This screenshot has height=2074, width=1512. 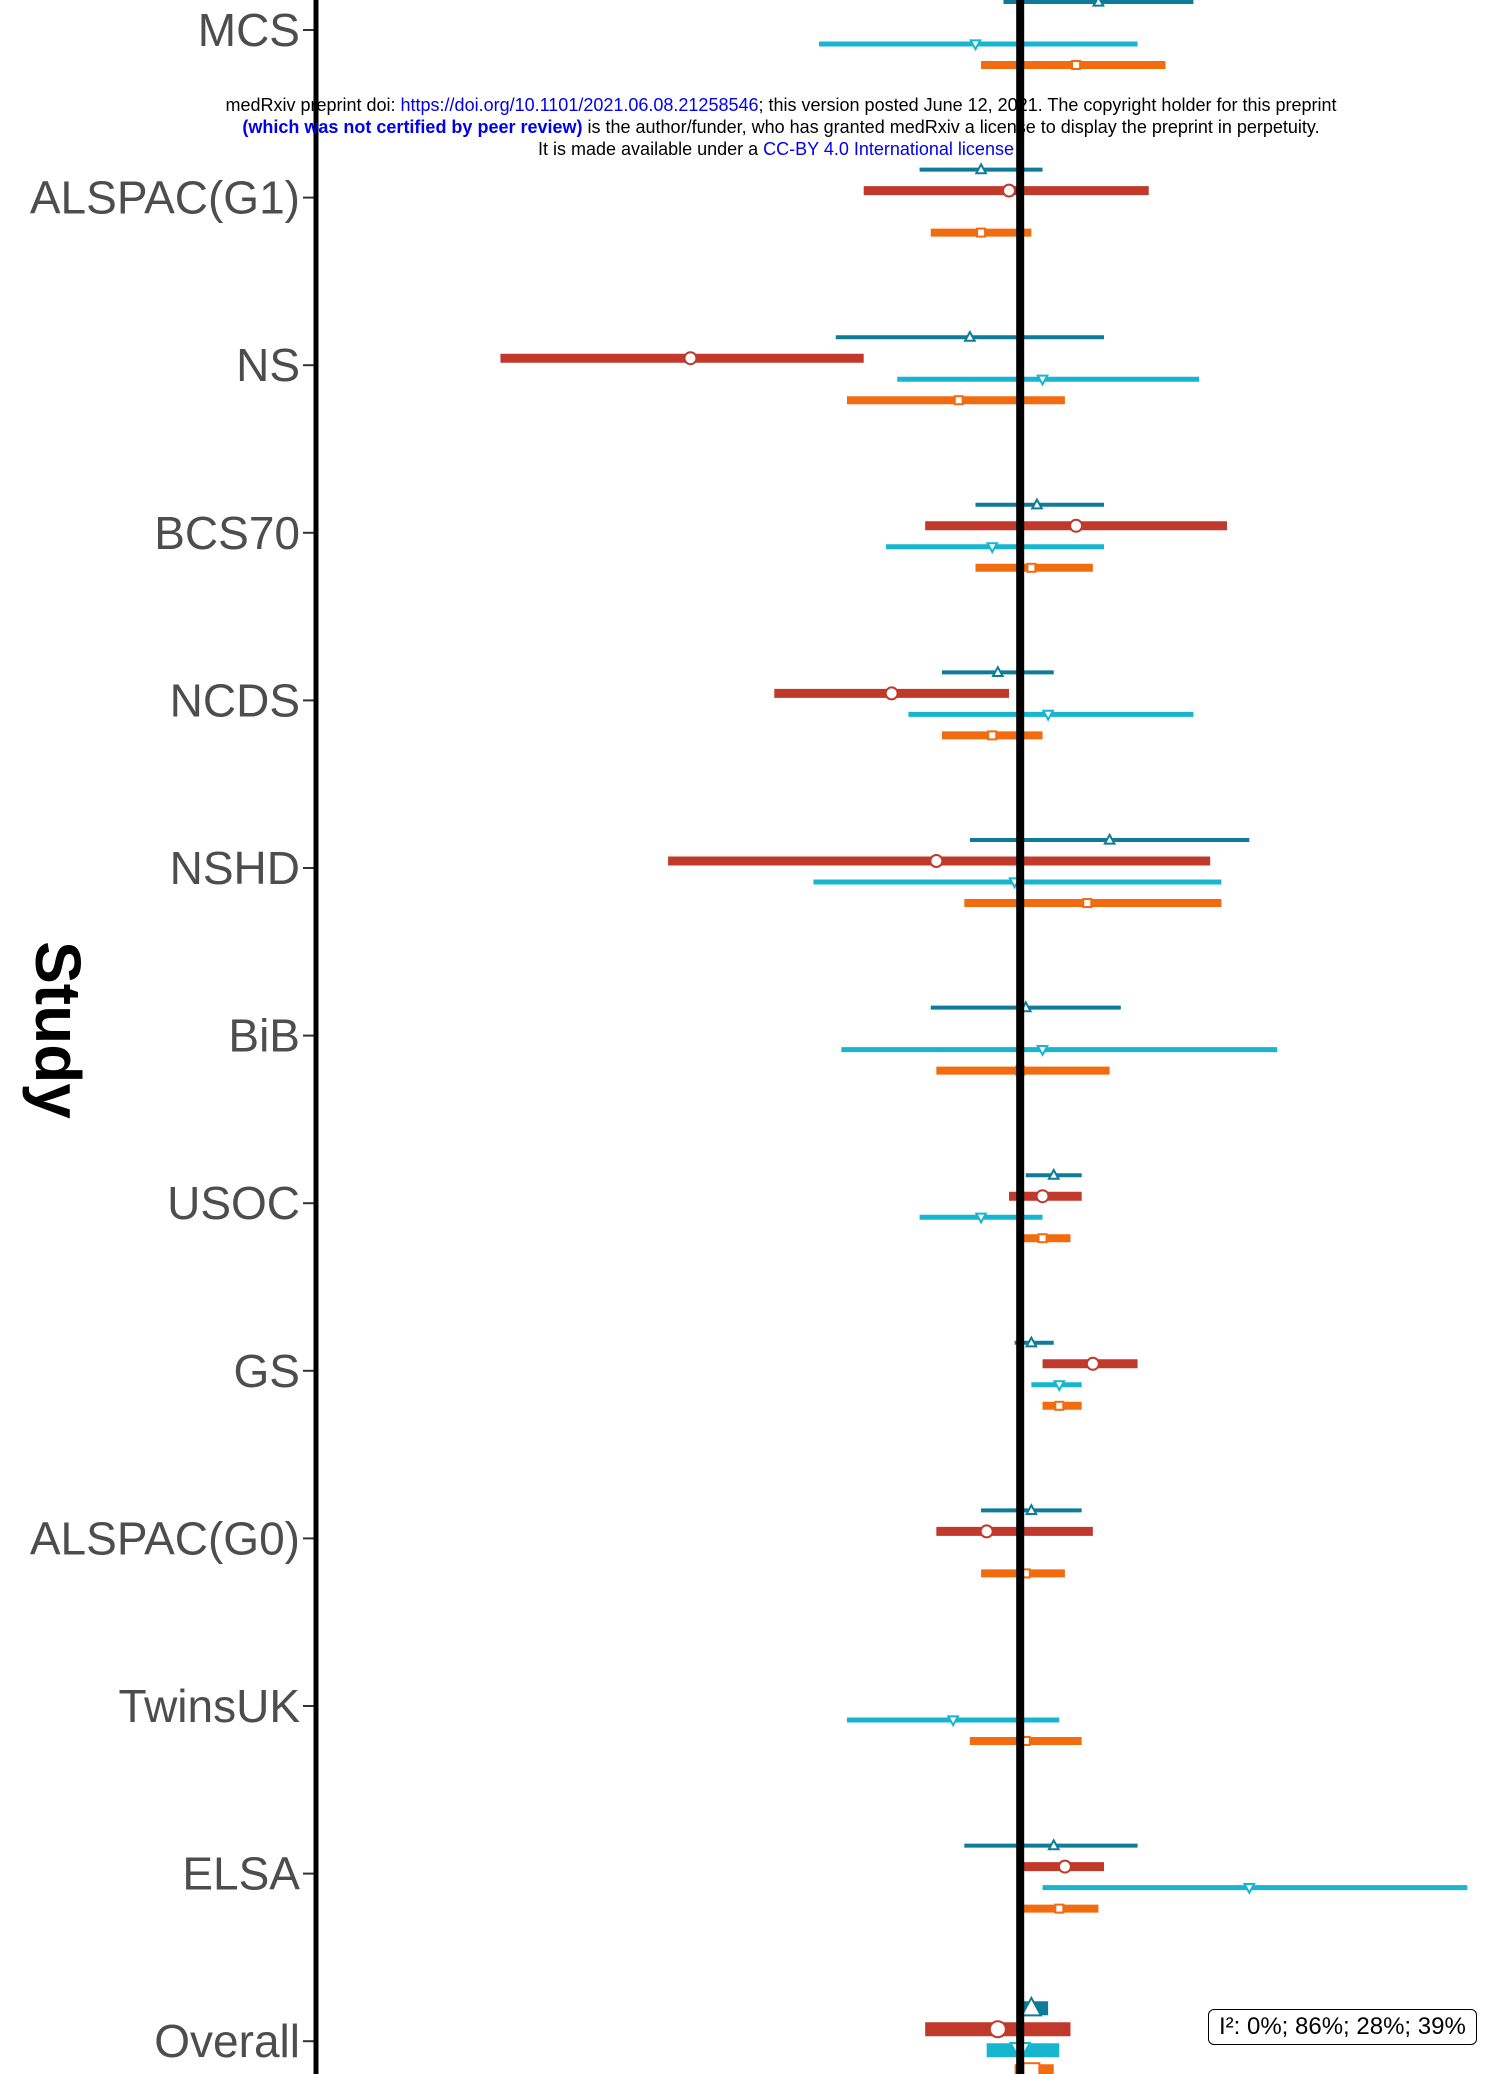 What do you see at coordinates (165, 198) in the screenshot?
I see `study-label: ALSPAC(G1)` at bounding box center [165, 198].